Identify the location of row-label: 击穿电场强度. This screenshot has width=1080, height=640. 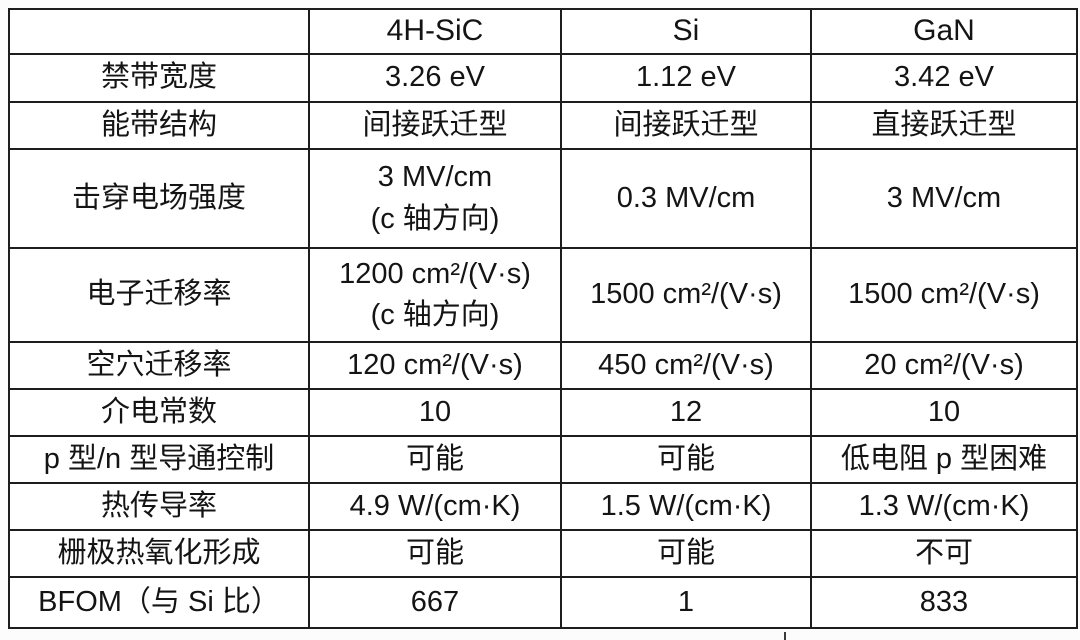
(159, 198).